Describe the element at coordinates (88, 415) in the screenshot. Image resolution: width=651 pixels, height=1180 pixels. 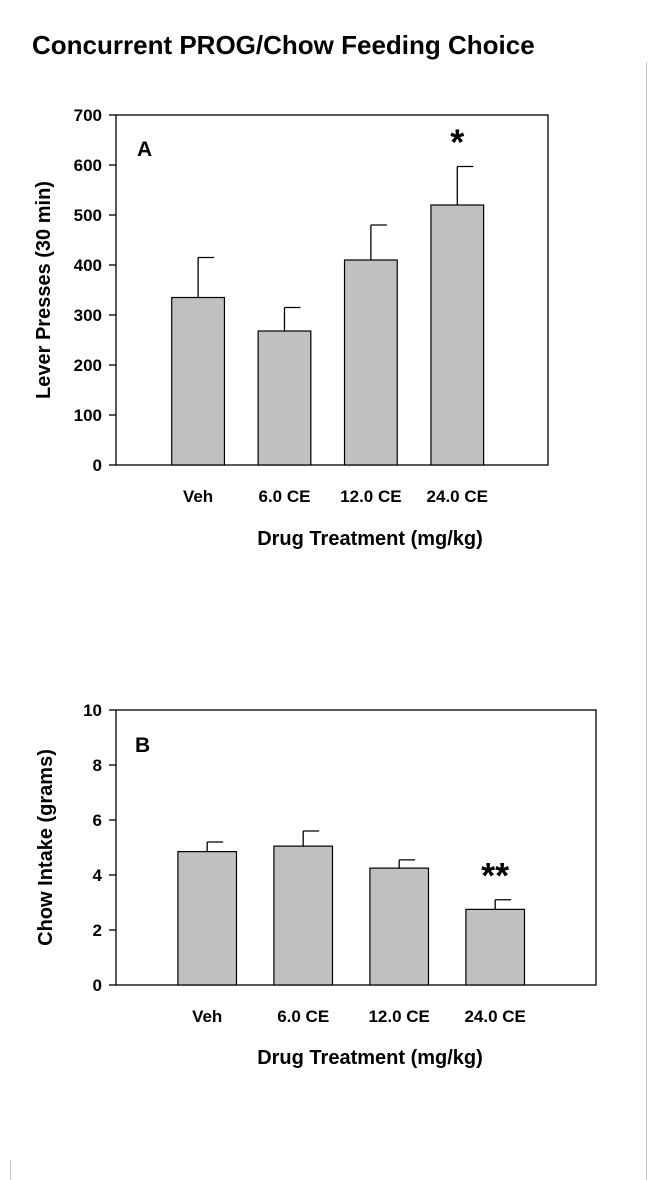
I see `y-tick-label: 100` at that location.